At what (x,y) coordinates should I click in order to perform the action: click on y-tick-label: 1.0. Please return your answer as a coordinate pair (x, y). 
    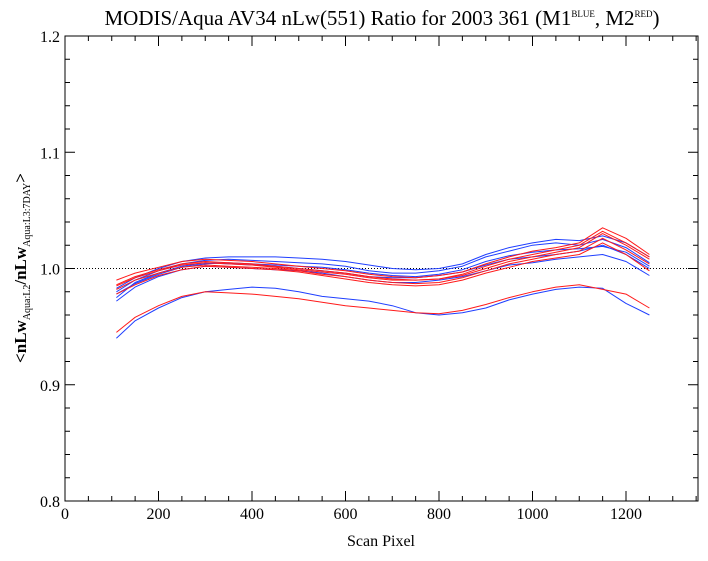
    Looking at the image, I should click on (50, 270).